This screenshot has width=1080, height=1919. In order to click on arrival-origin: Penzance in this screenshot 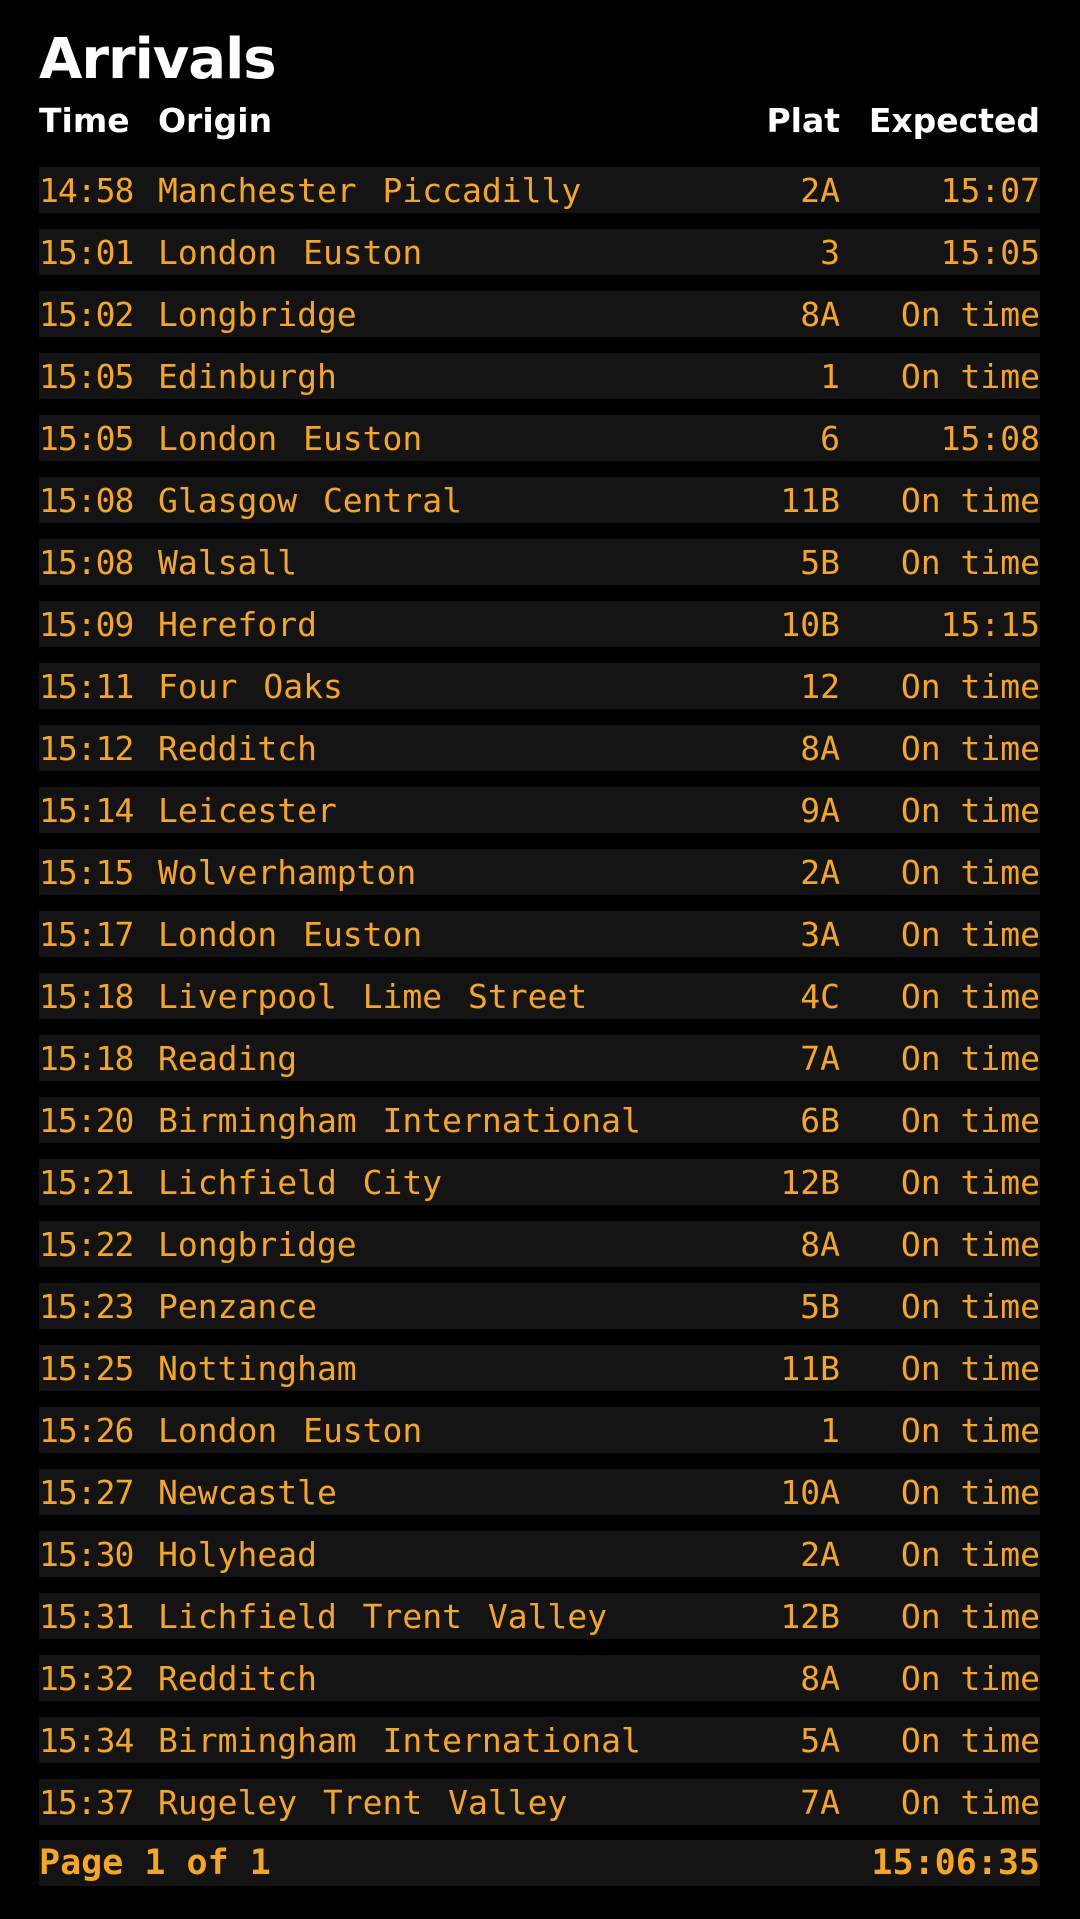, I will do `click(237, 1306)`.